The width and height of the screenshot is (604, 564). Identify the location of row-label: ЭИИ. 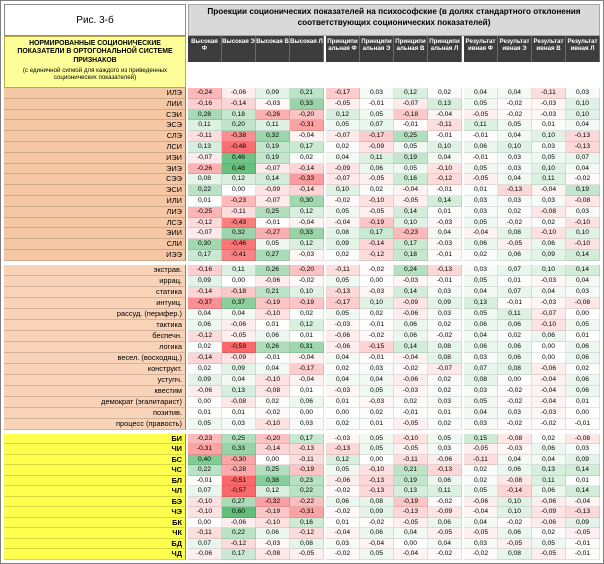
(95, 234).